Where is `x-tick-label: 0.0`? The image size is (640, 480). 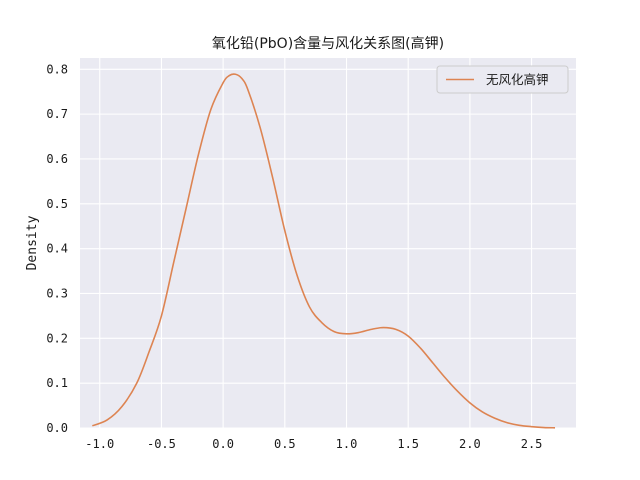
x-tick-label: 0.0 is located at coordinates (223, 444).